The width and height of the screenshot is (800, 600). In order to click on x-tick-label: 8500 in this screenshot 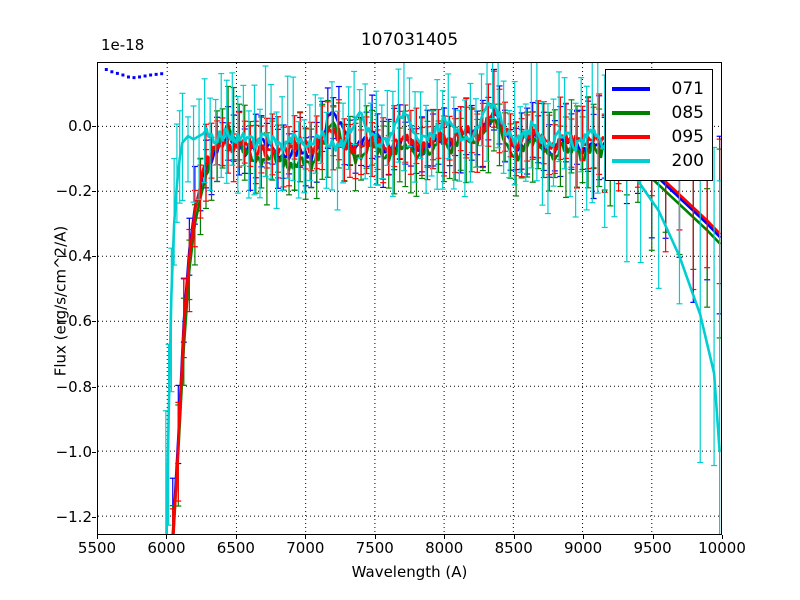, I will do `click(513, 548)`.